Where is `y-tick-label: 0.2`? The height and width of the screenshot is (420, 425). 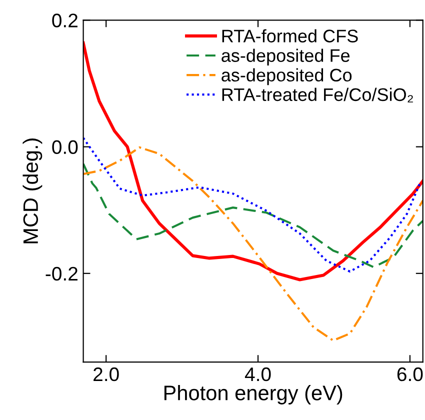 y-tick-label: 0.2 is located at coordinates (65, 21).